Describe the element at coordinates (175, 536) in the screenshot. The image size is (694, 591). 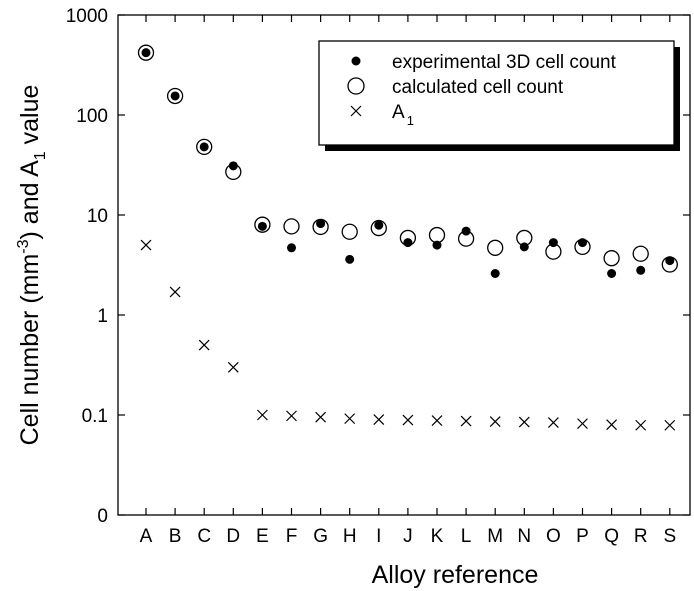
I see `x-tick-label: B` at that location.